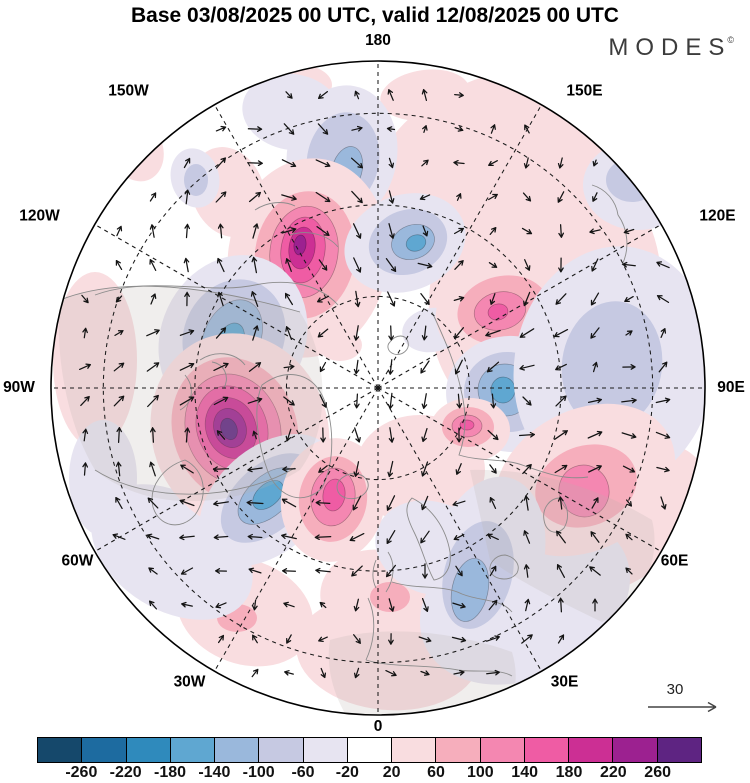 The height and width of the screenshot is (783, 750). I want to click on anomaly-ring-blue-east-siberian, so click(416, 243).